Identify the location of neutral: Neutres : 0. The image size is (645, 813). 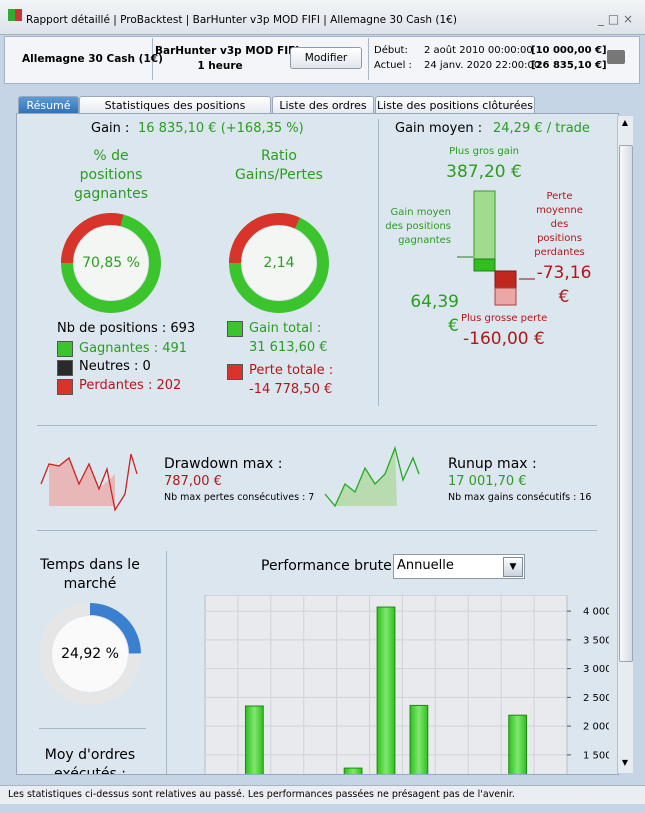
(115, 366).